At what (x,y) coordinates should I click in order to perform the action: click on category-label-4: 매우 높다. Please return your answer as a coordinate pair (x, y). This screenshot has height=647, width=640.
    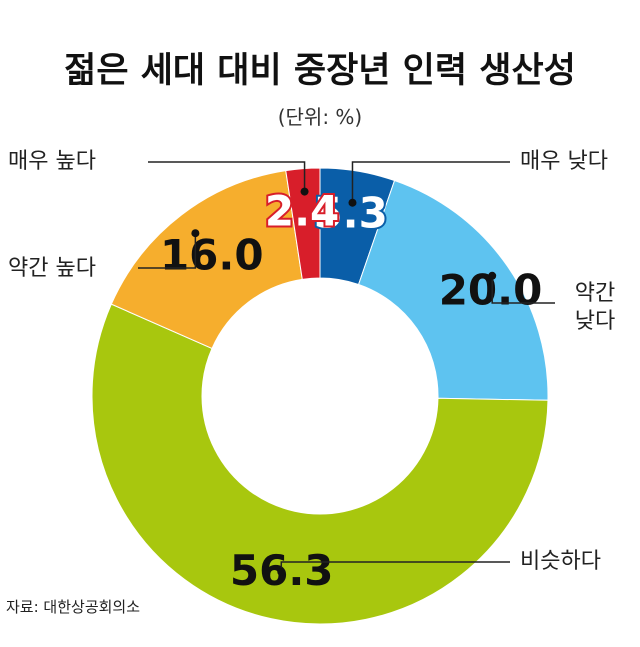
    Looking at the image, I should click on (52, 161).